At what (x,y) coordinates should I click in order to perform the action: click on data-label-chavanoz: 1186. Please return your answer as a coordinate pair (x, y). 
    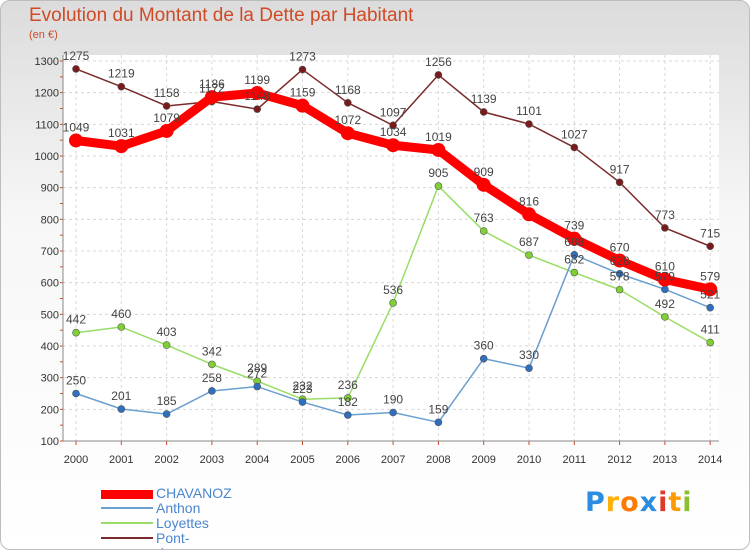
    Looking at the image, I should click on (212, 84).